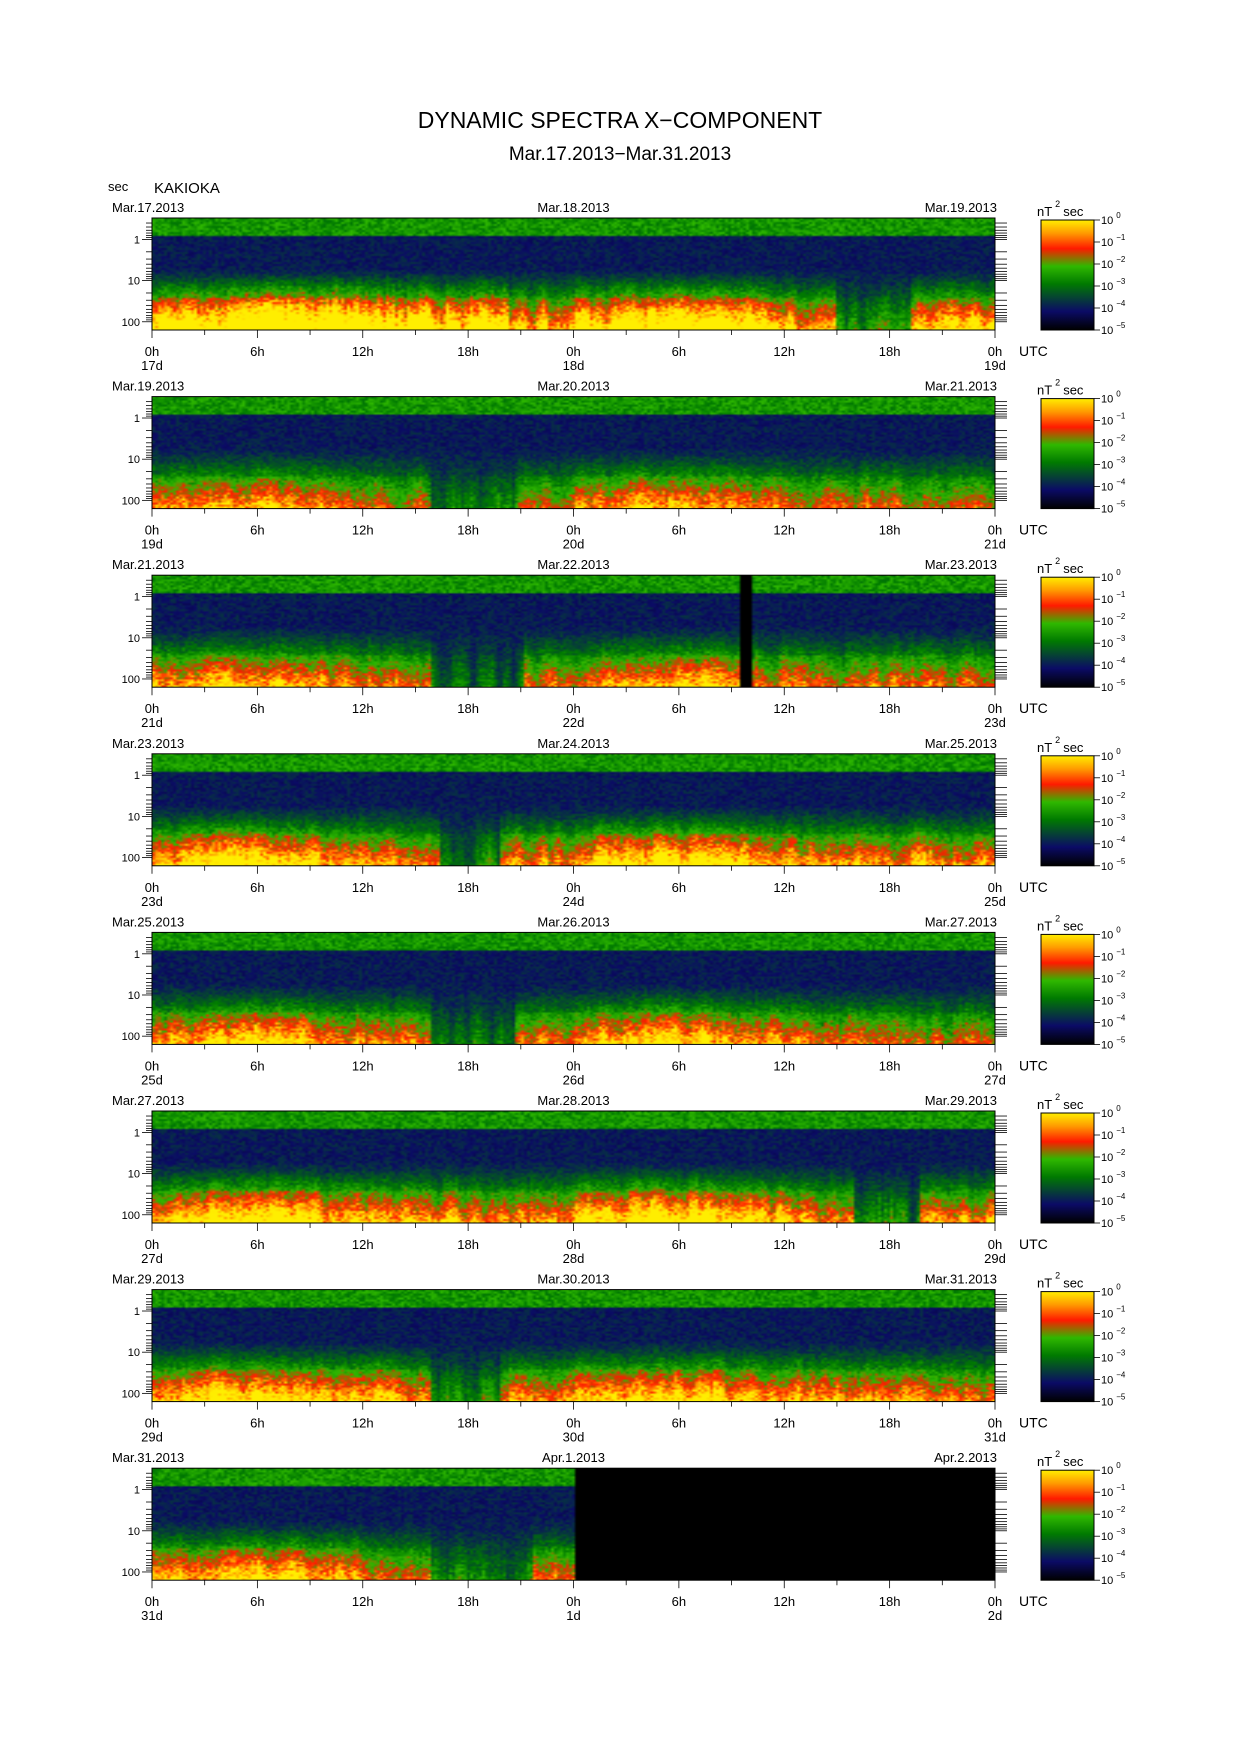 The width and height of the screenshot is (1240, 1752). I want to click on day-label: 27d, so click(995, 1079).